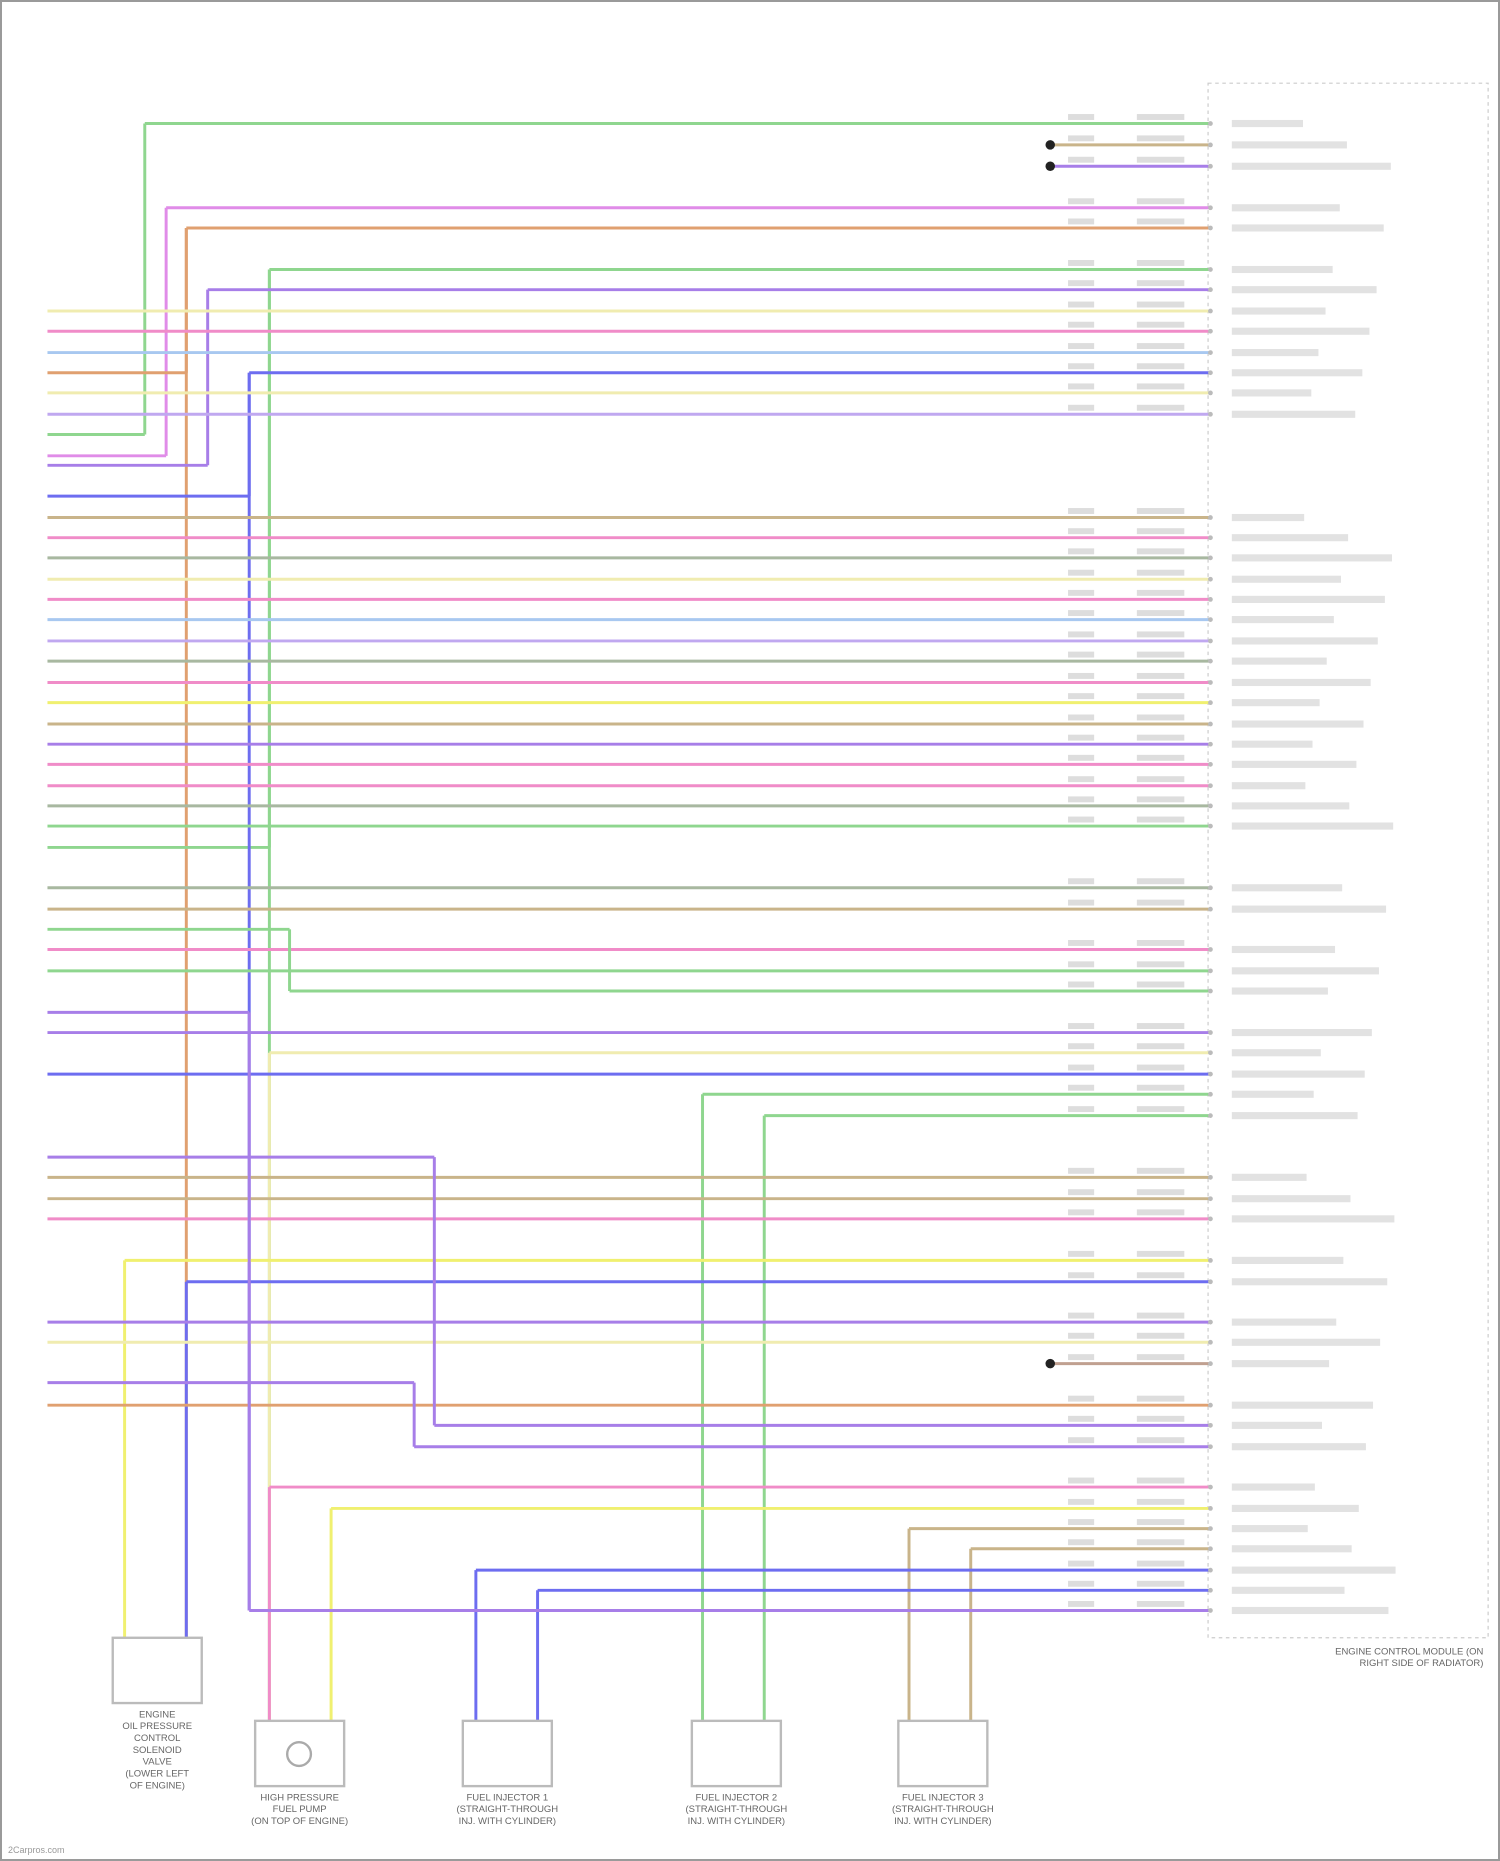  I want to click on component-label: FUEL INJECTOR 3, so click(943, 1797).